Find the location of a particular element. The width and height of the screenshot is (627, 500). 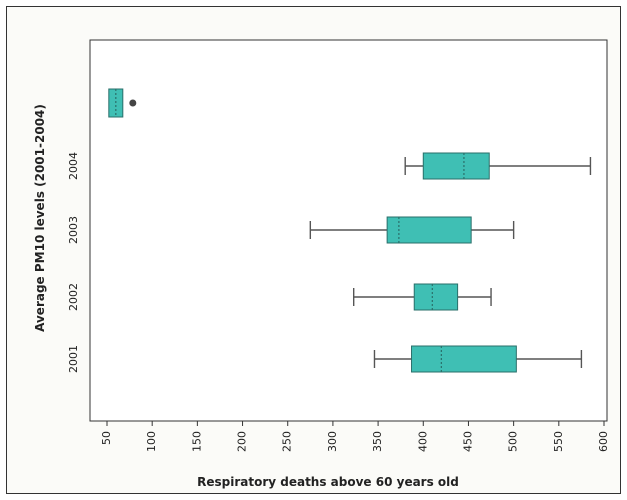

x-tick-group: 50 100 150 200 250 300 350 400 450 500 550 600 is located at coordinates (355, 436).